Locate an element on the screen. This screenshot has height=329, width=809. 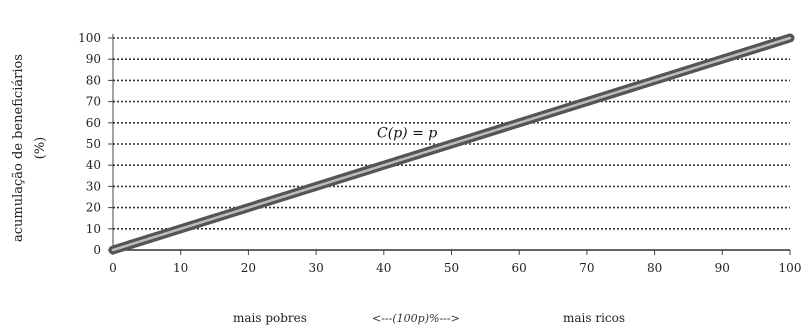
x-axis-label-right: mais ricos is located at coordinates (594, 318).